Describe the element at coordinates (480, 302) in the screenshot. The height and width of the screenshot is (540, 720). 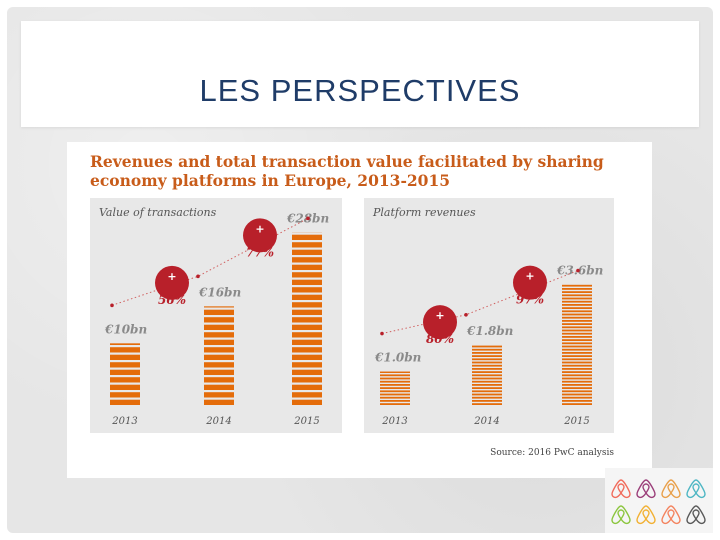
I see `trend-line` at that location.